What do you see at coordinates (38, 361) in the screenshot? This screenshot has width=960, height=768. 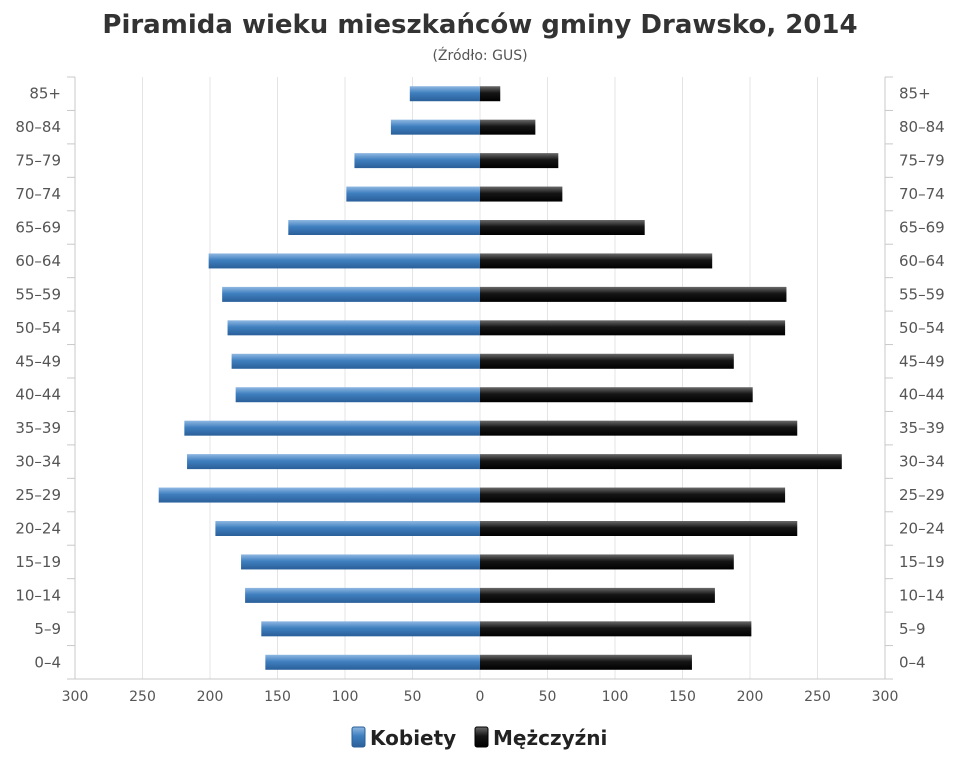 I see `category-label-left: 45–49` at bounding box center [38, 361].